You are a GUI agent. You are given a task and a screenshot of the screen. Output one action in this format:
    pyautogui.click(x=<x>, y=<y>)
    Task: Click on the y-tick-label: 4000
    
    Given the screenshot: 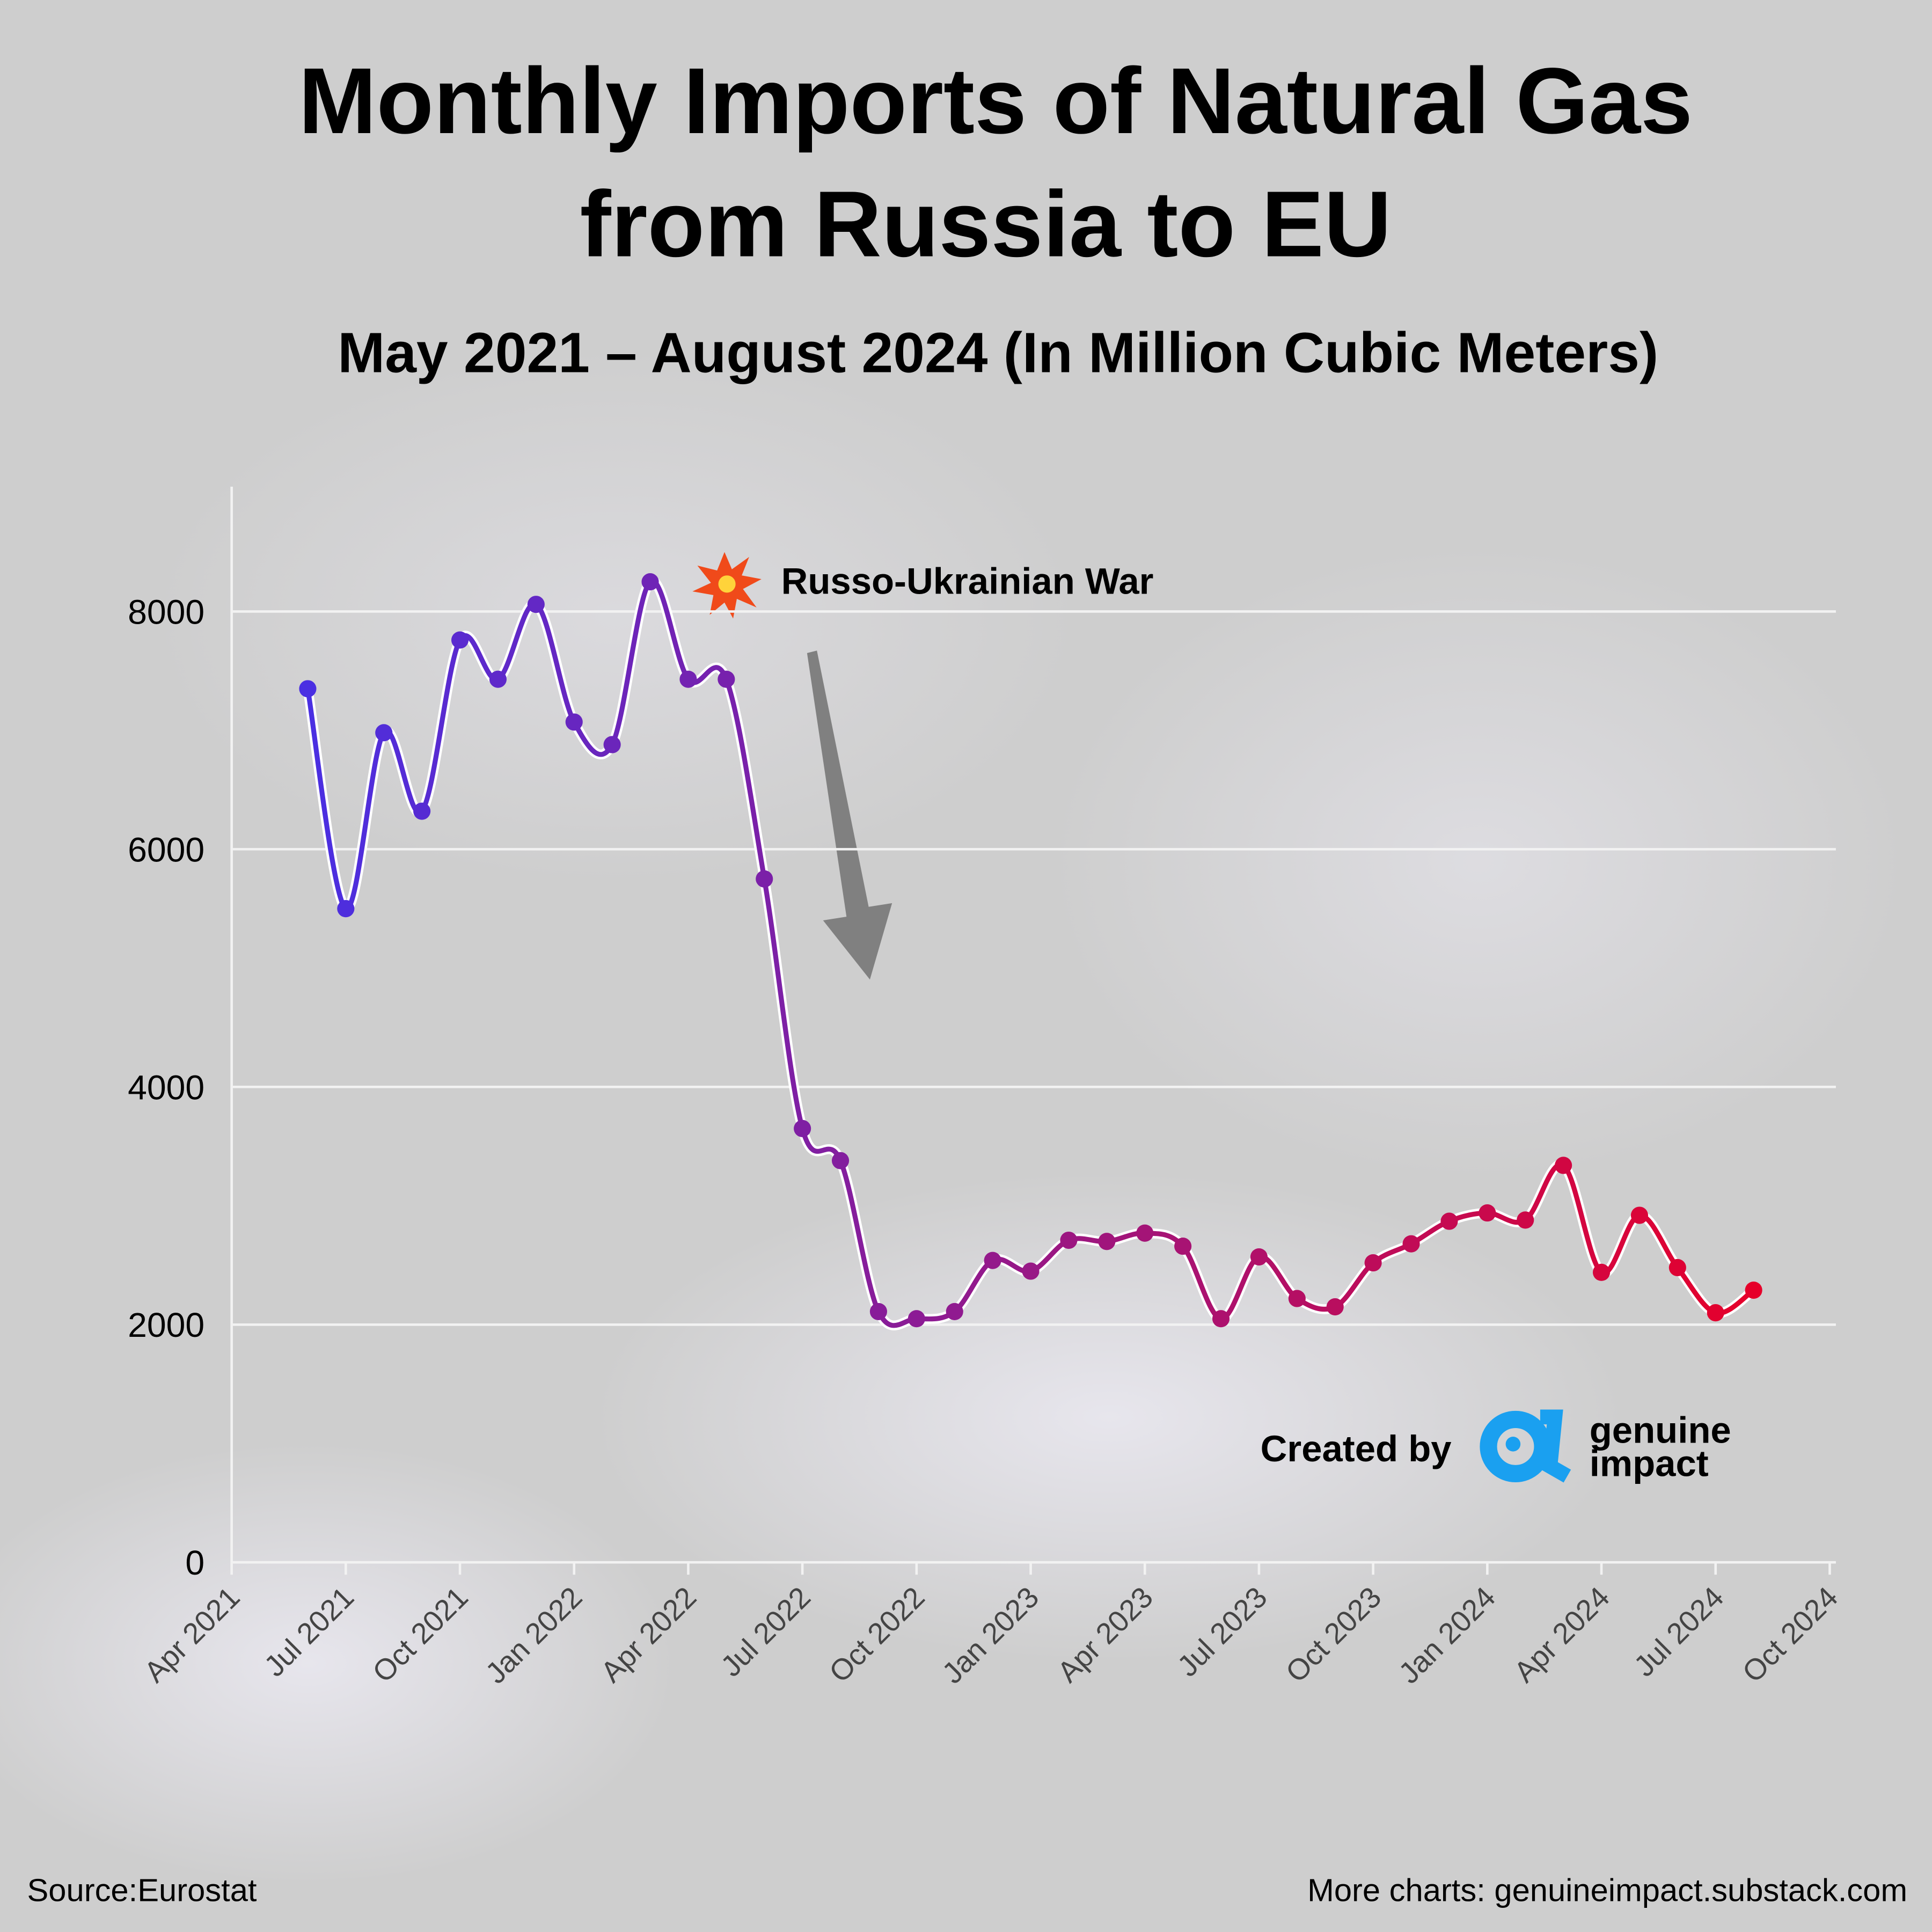 What is the action you would take?
    pyautogui.click(x=166, y=1087)
    